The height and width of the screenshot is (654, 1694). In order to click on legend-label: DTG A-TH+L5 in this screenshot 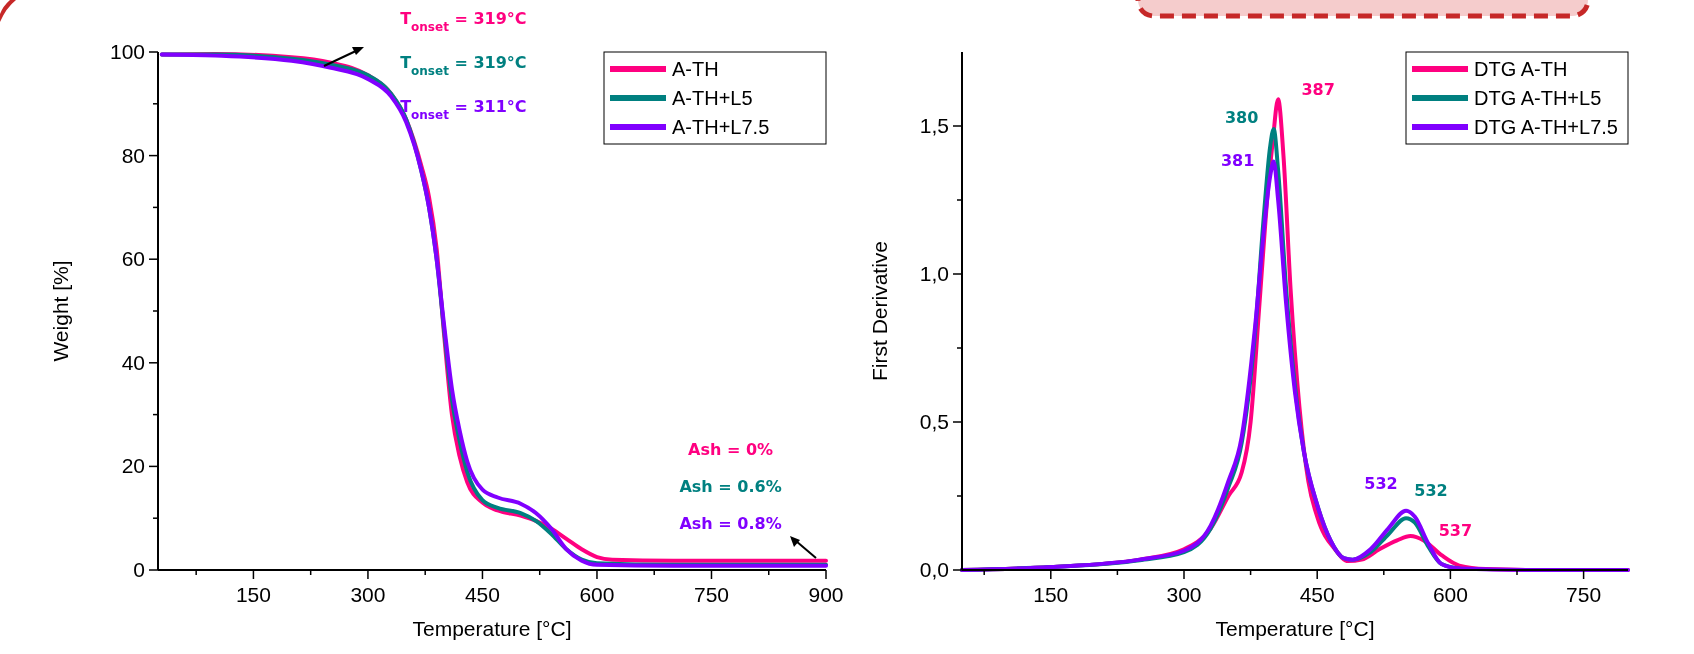, I will do `click(1538, 98)`.